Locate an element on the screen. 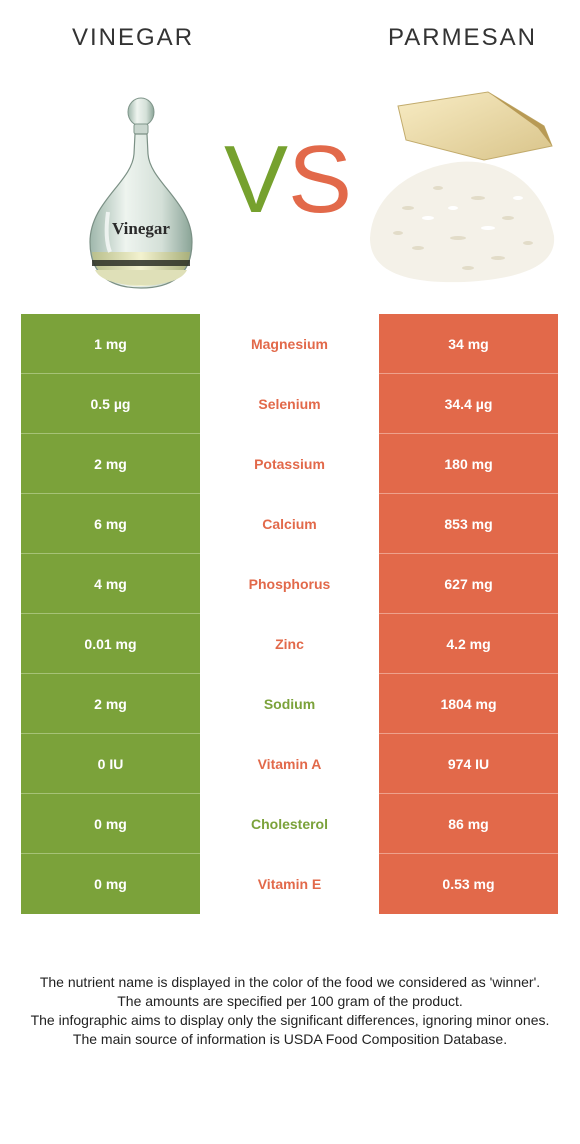 The height and width of the screenshot is (1144, 580). parmesan-value: 86 mg is located at coordinates (468, 824).